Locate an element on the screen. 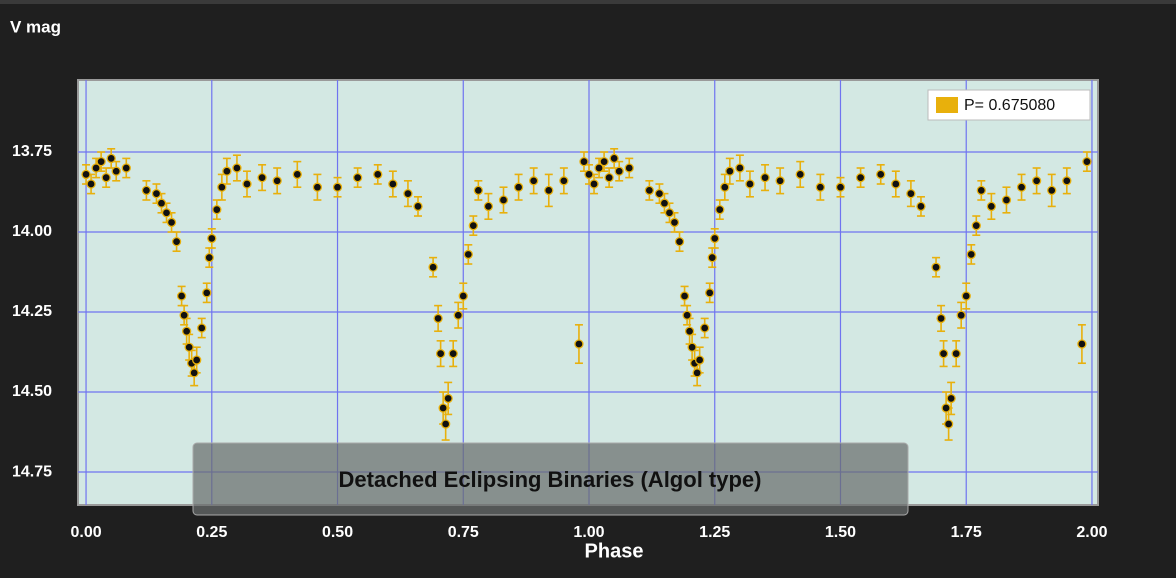 This screenshot has width=1176, height=578. x-tick-label: 1.75 is located at coordinates (966, 532).